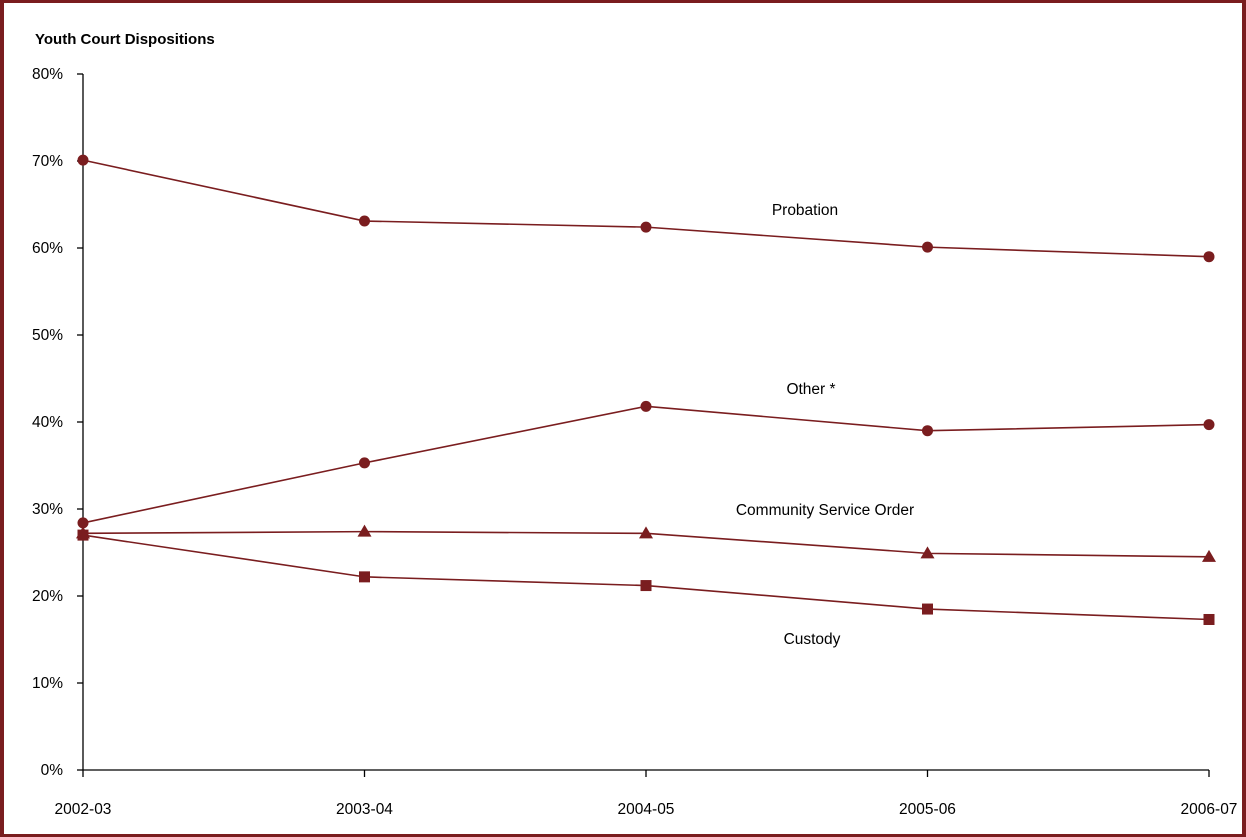  Describe the element at coordinates (125, 39) in the screenshot. I see `chart-title: Youth Court Dispositions` at that location.